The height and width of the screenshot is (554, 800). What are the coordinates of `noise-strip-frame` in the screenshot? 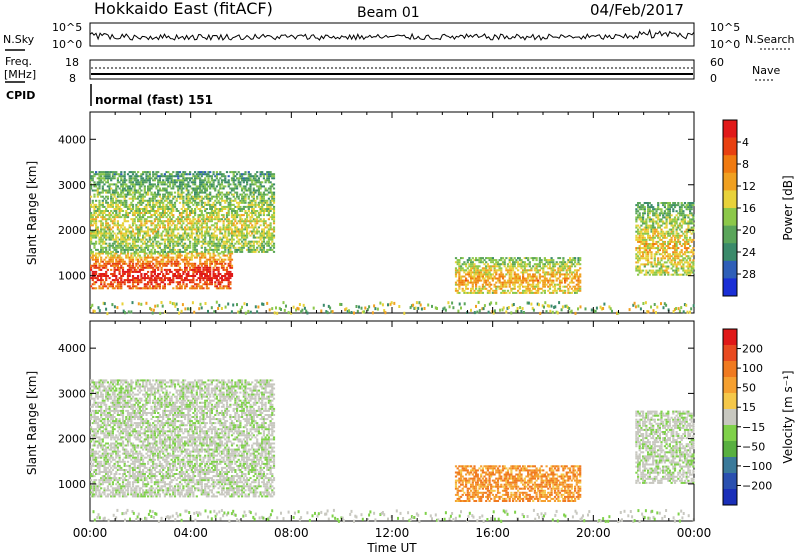 It's located at (392, 34).